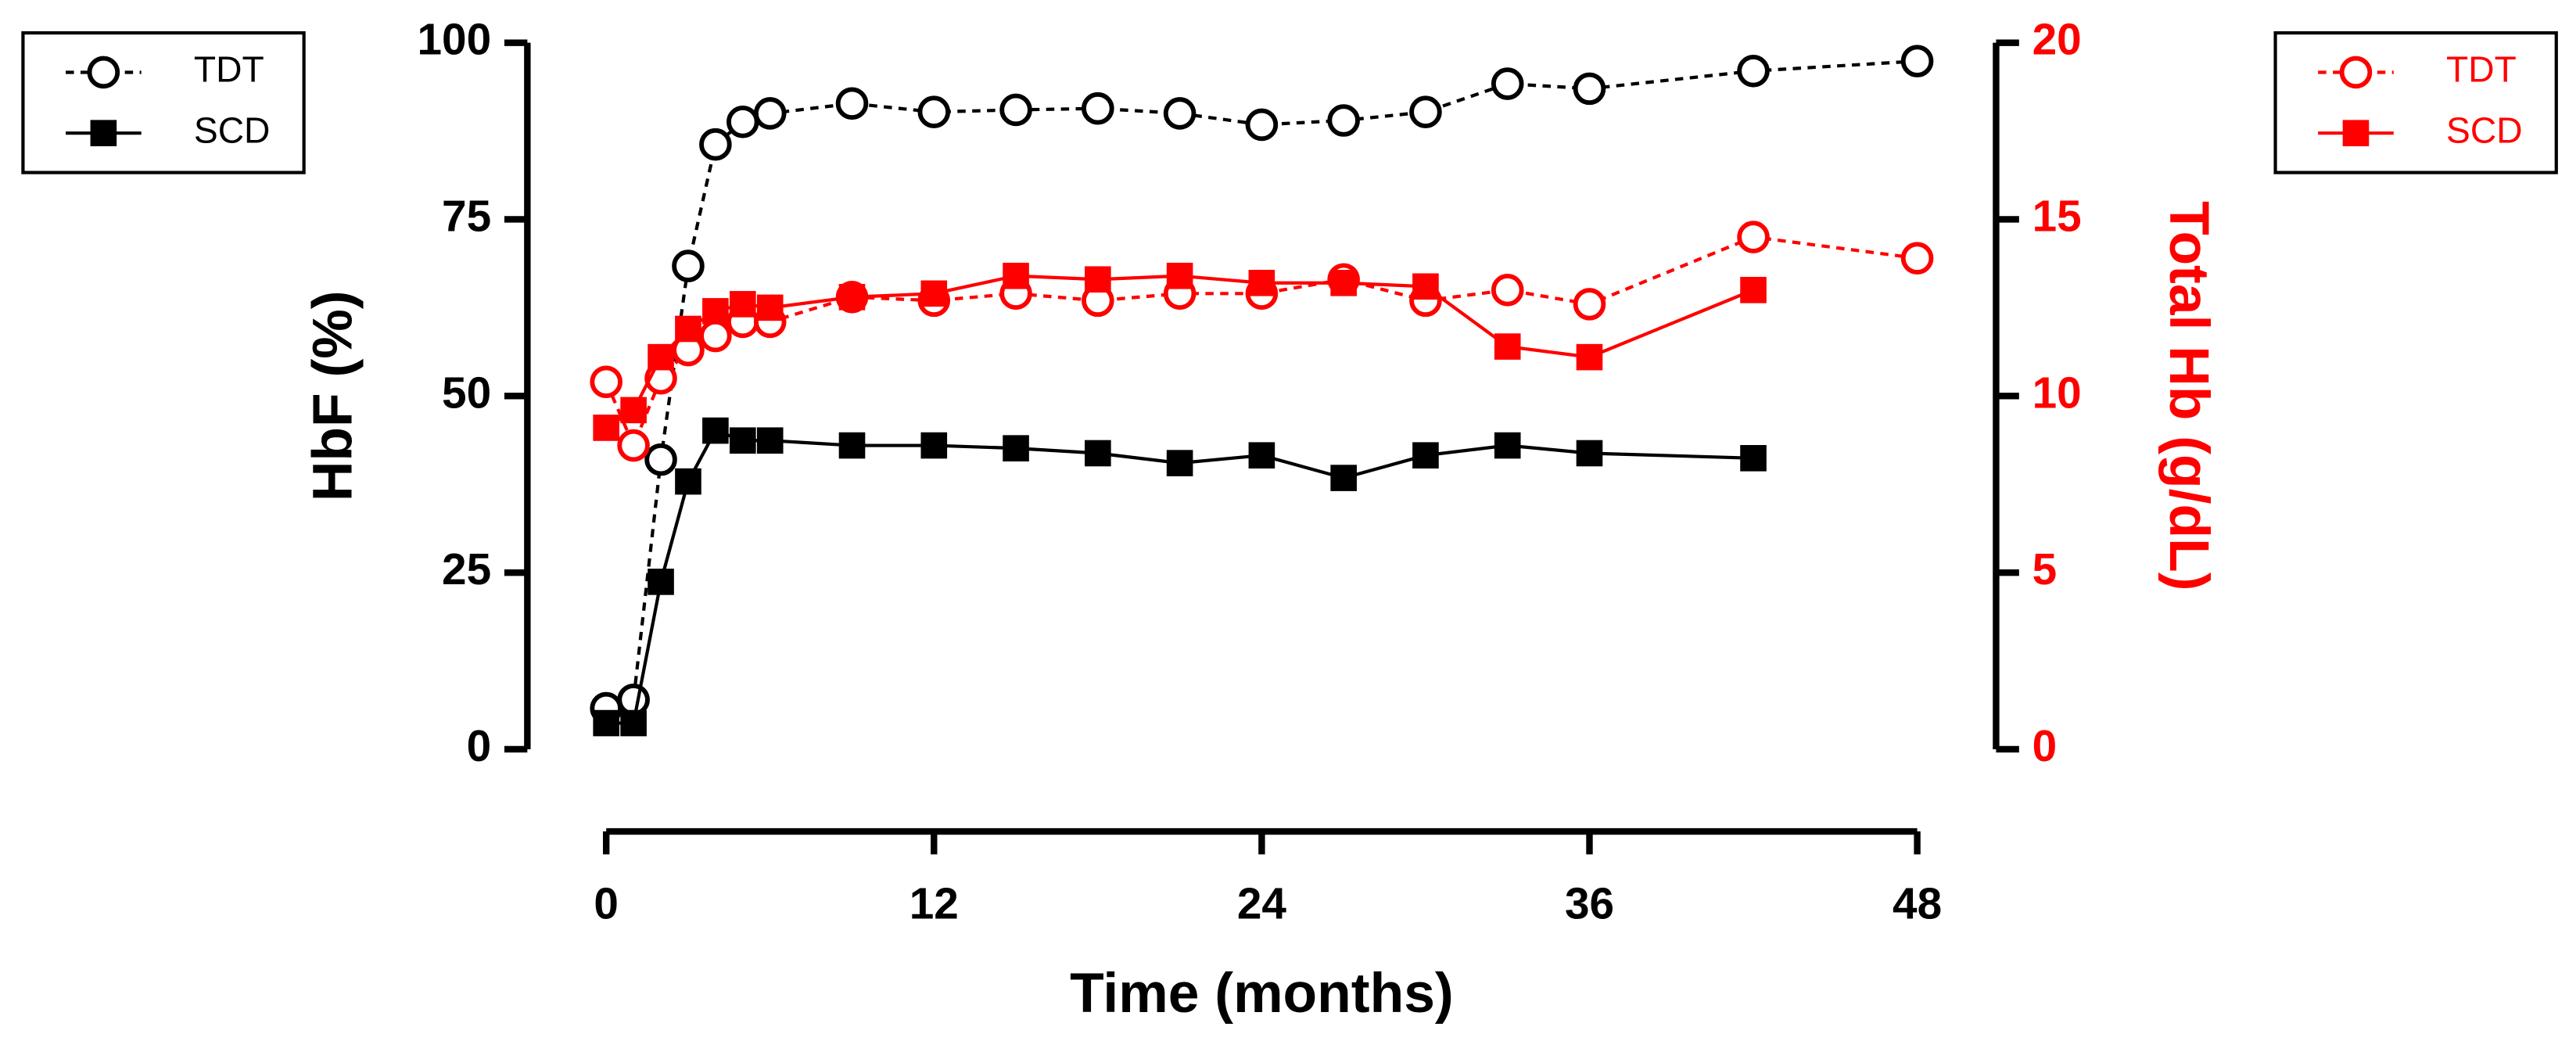  I want to click on x-tick-label: 0, so click(606, 904).